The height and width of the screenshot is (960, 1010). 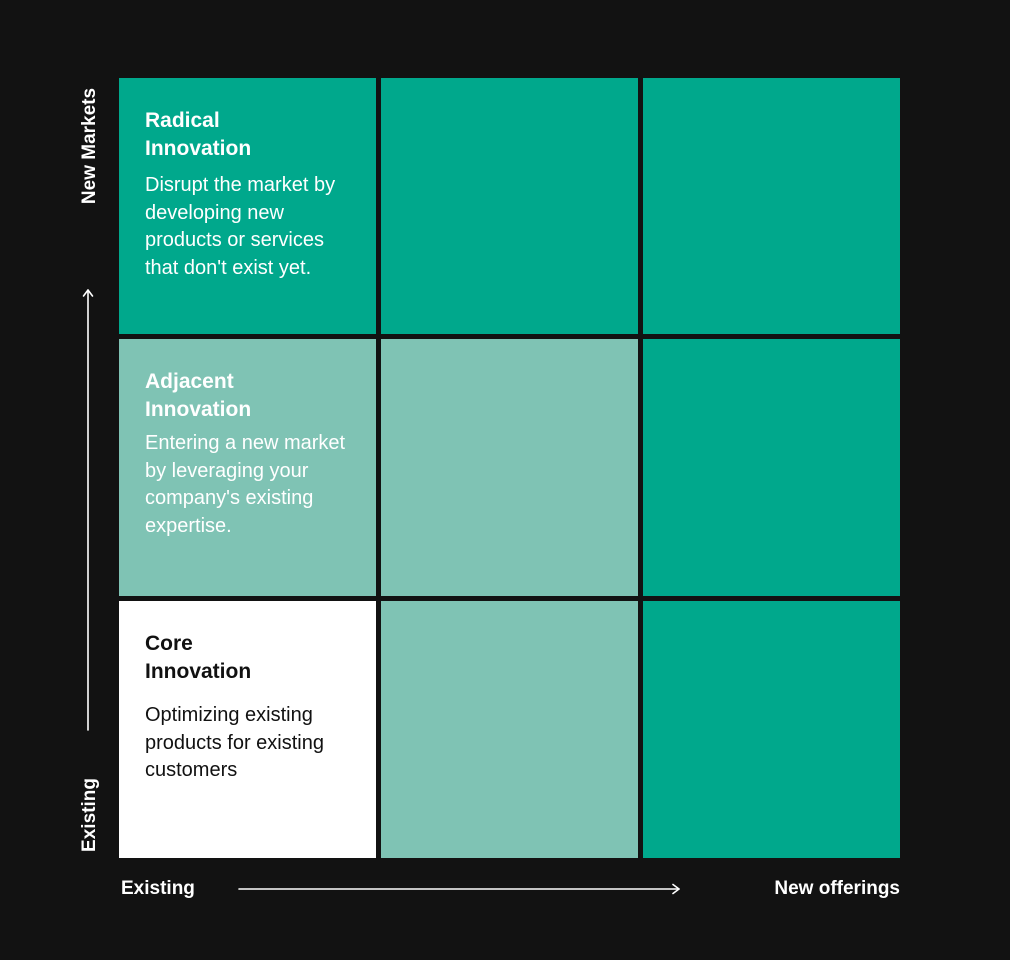 I want to click on cell-row1-col3, so click(x=771, y=206).